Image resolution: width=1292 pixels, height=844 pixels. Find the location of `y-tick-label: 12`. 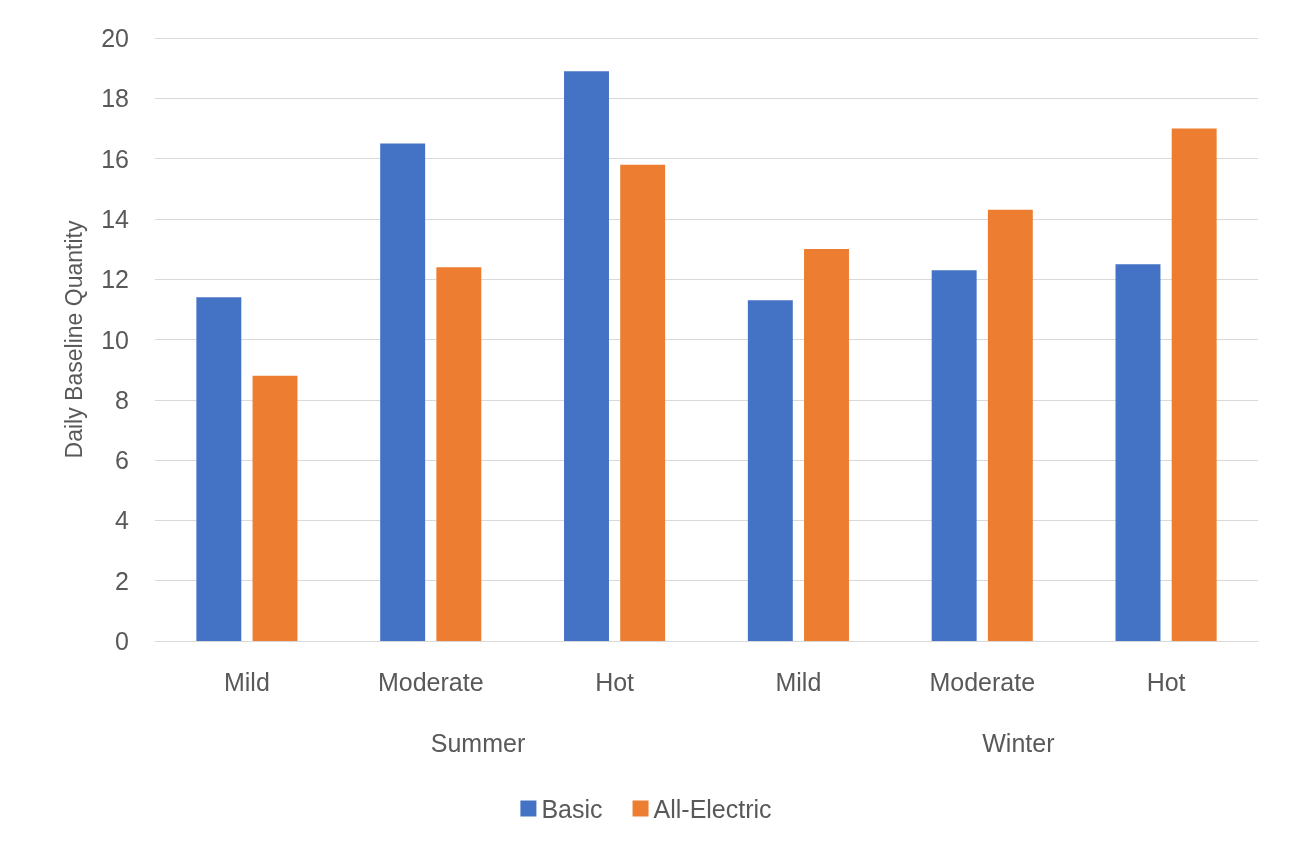

y-tick-label: 12 is located at coordinates (115, 279).